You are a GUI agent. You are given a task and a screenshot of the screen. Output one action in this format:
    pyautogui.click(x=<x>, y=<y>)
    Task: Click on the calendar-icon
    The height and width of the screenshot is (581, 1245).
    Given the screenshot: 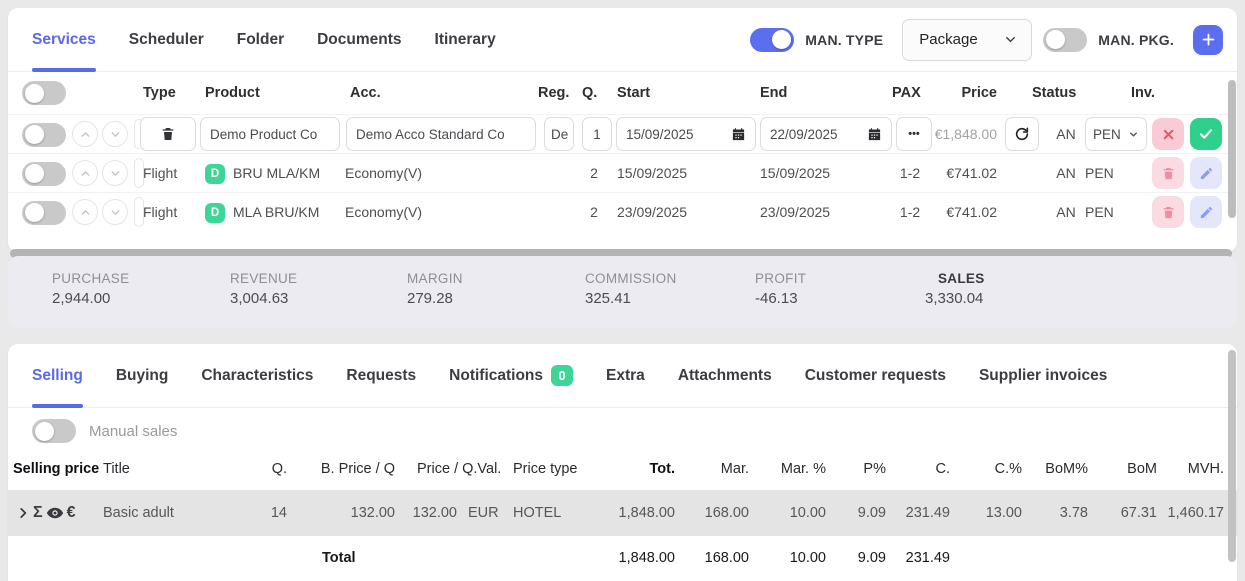 What is the action you would take?
    pyautogui.click(x=874, y=134)
    